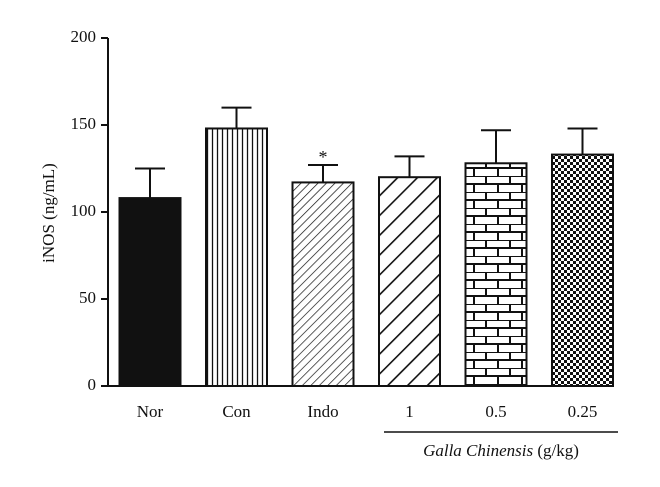  Describe the element at coordinates (478, 450) in the screenshot. I see `group-label-species: Galla Chinensis` at that location.